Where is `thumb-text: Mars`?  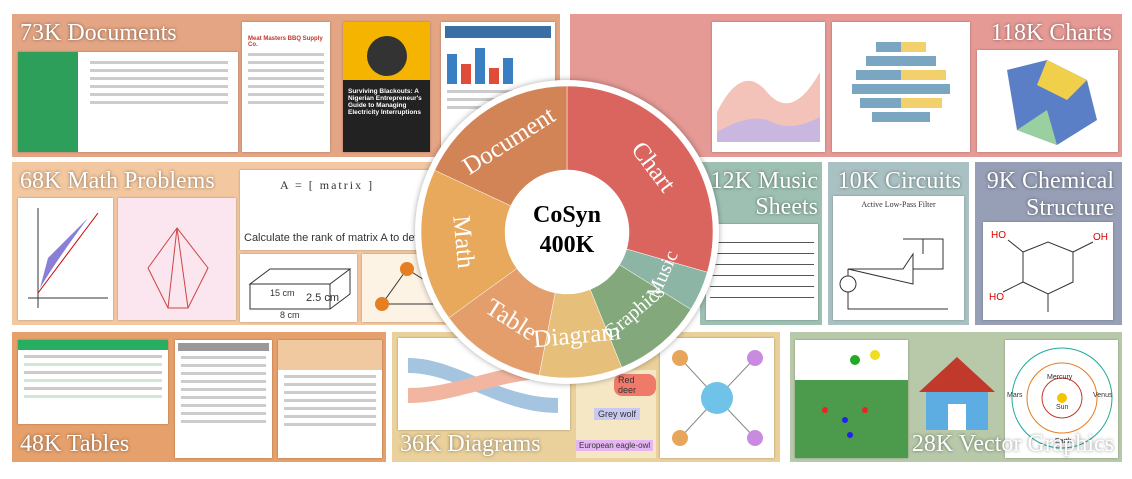
thumb-text: Mars is located at coordinates (1015, 395).